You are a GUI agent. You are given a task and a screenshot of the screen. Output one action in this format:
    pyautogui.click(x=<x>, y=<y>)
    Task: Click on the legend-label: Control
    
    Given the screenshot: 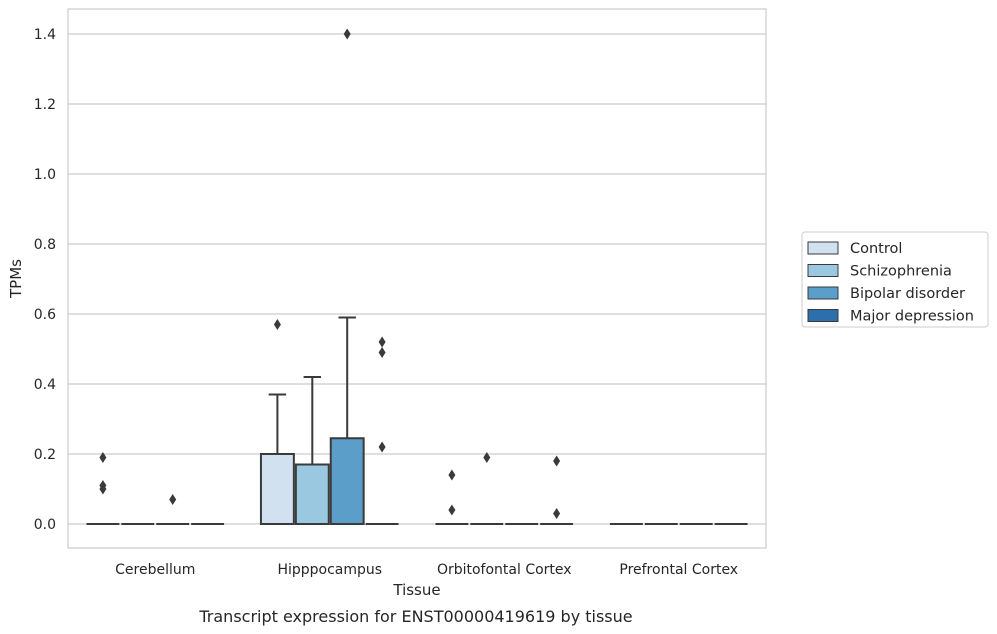 What is the action you would take?
    pyautogui.click(x=876, y=249)
    